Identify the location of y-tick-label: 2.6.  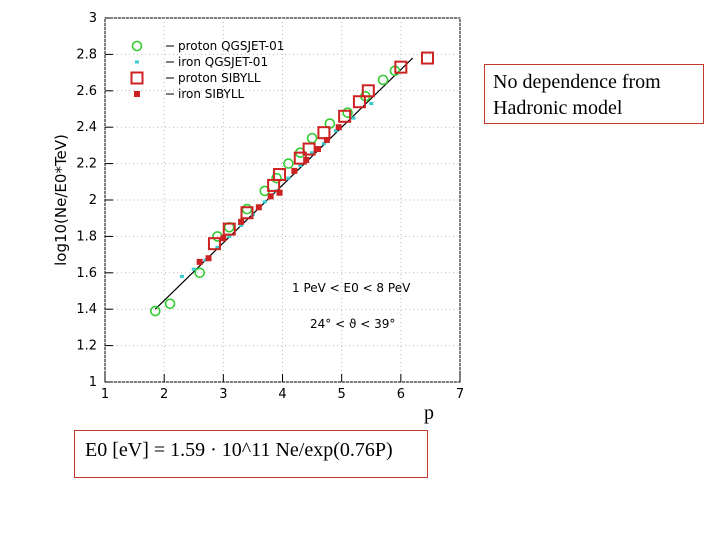
(86, 91).